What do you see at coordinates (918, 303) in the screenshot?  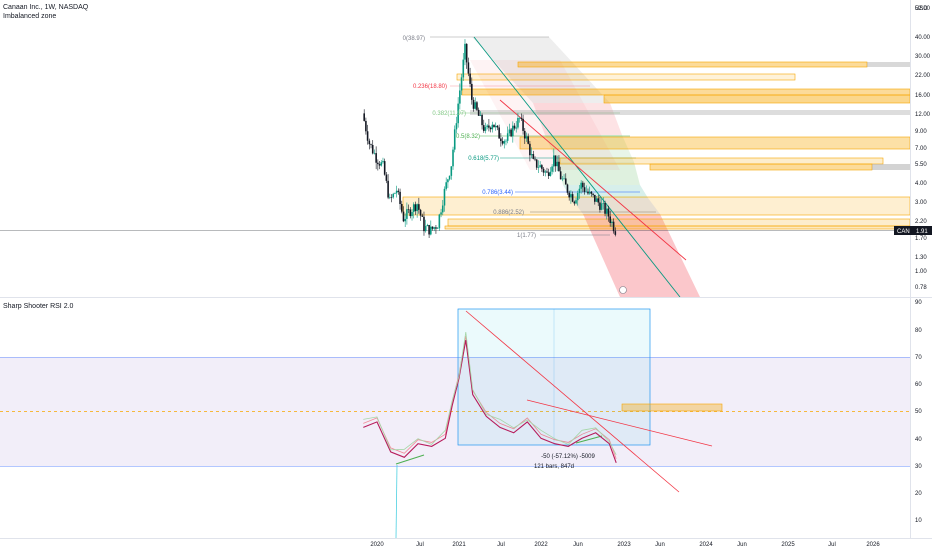 I see `rsi-tick-label: 90` at bounding box center [918, 303].